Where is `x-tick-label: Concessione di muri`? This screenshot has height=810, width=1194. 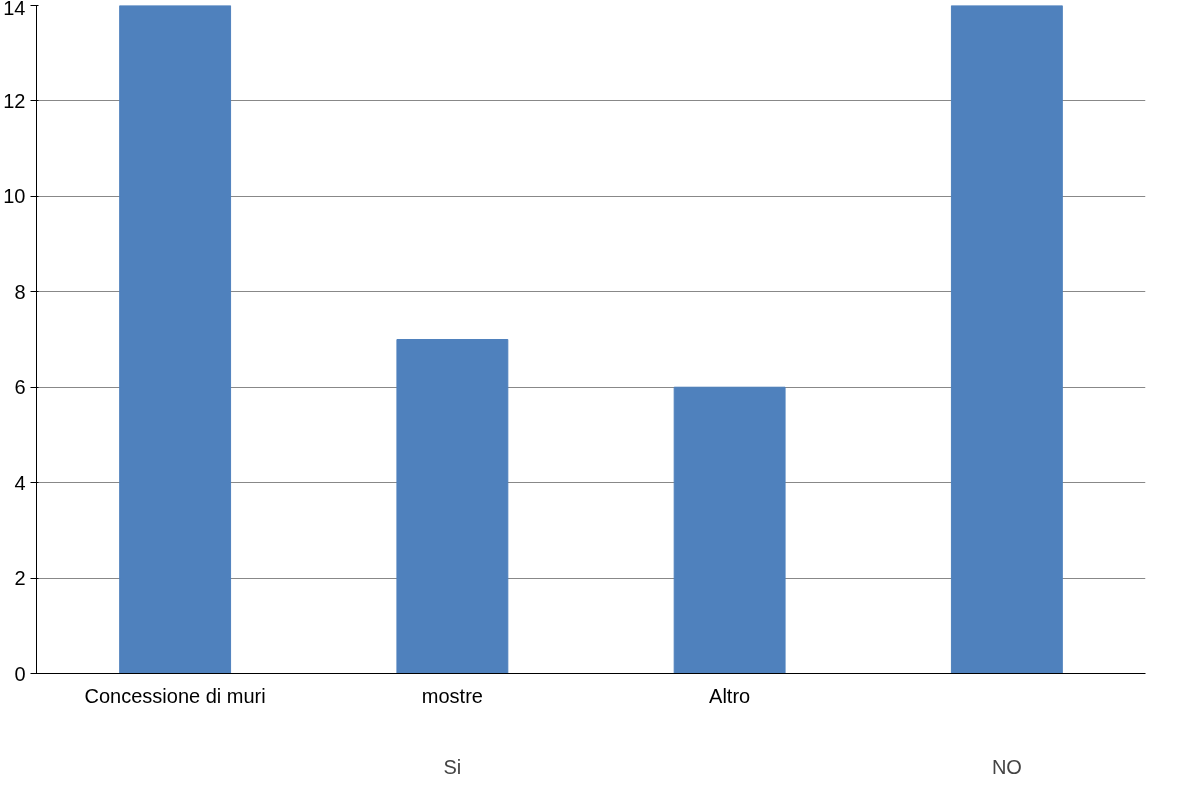
x-tick-label: Concessione di muri is located at coordinates (175, 695).